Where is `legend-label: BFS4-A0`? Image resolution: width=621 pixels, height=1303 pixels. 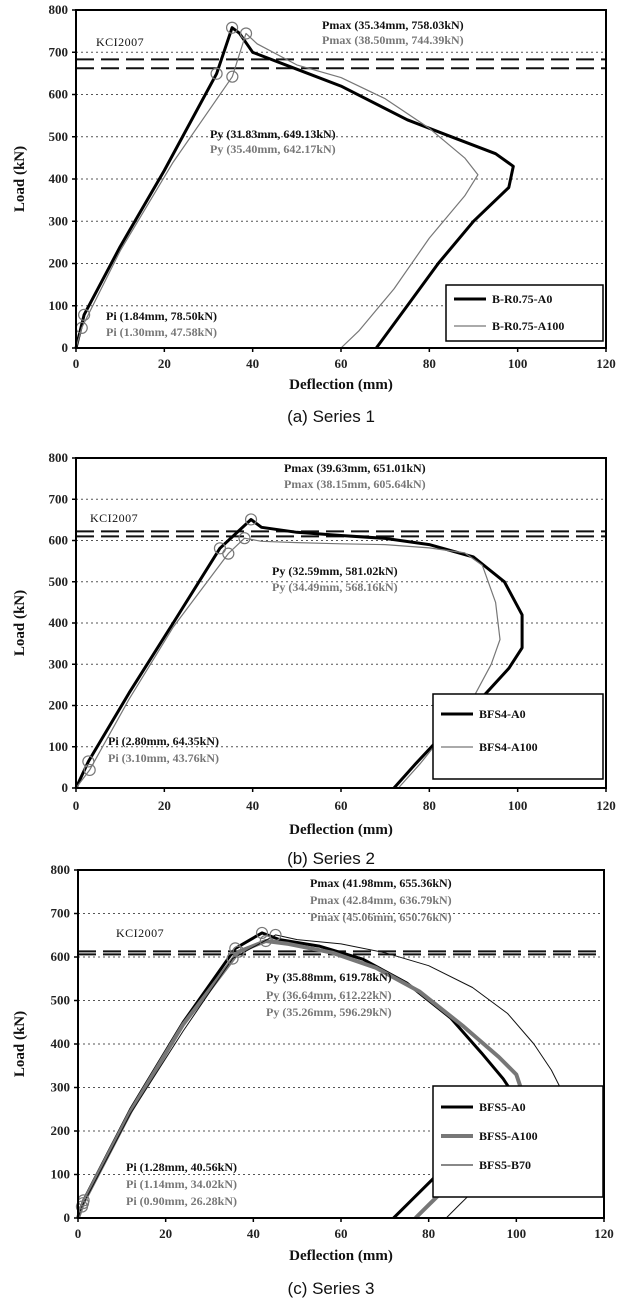
legend-label: BFS4-A0 is located at coordinates (502, 714).